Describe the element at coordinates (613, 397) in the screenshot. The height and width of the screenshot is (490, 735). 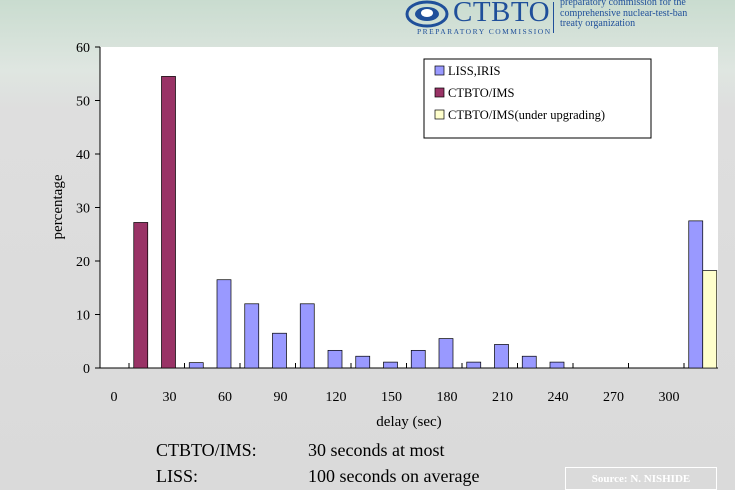
I see `x-tick-label: 270` at that location.